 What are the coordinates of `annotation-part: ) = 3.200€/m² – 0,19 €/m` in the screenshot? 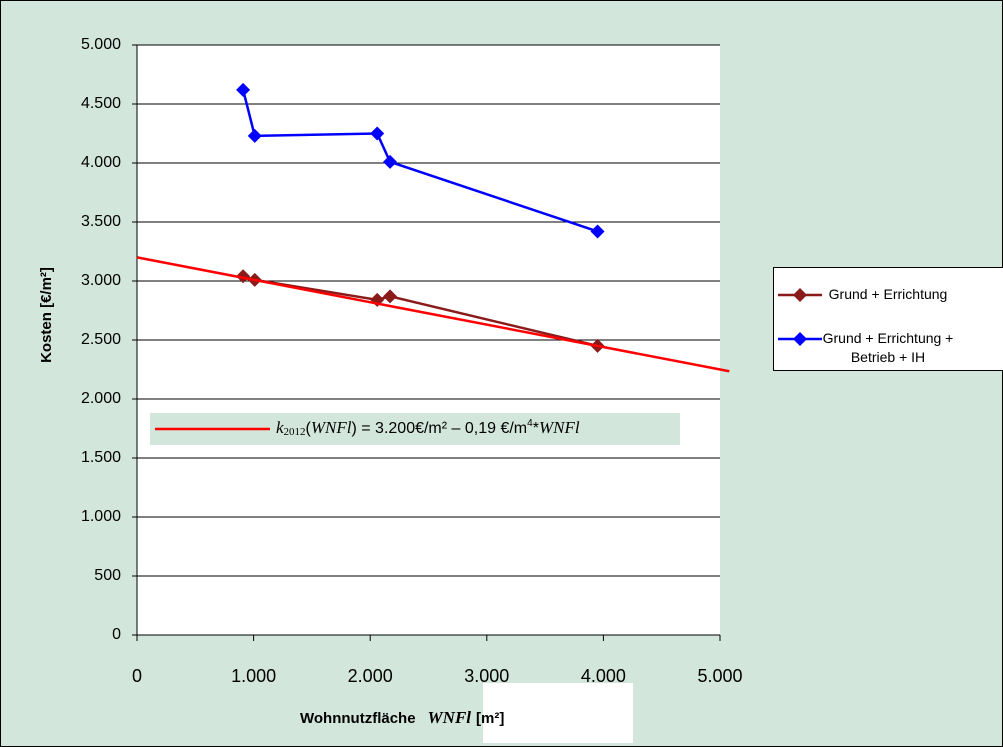 It's located at (439, 428).